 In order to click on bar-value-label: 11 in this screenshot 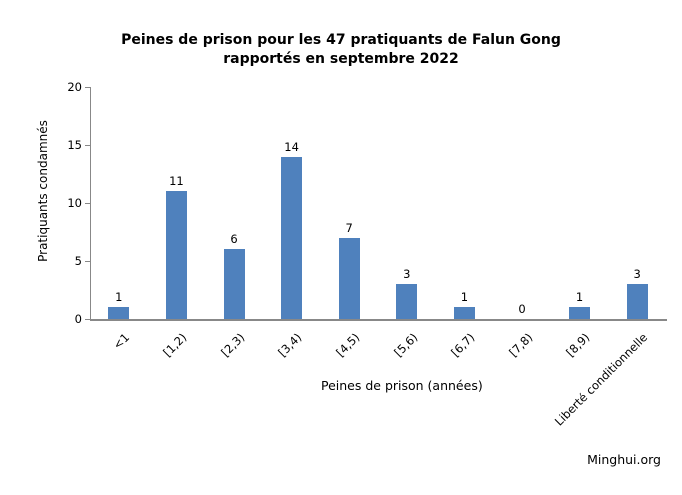, I will do `click(176, 181)`.